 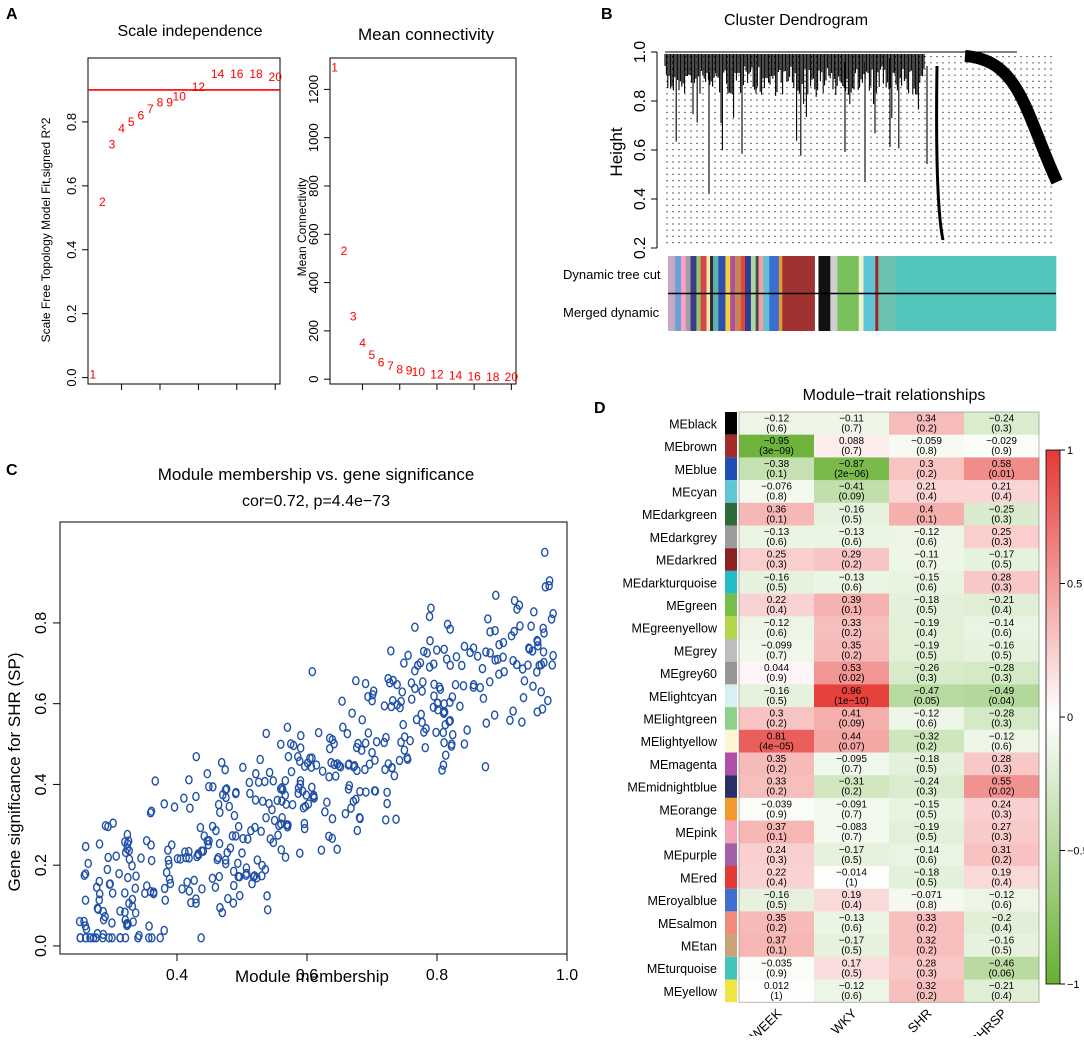 I want to click on row-label: MEdarkturquoise, so click(x=670, y=583).